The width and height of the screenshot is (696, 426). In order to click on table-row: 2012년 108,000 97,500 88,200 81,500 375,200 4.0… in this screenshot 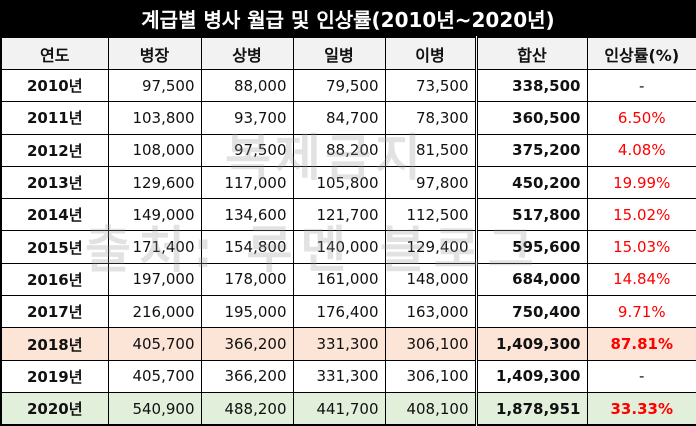, I will do `click(348, 150)`.